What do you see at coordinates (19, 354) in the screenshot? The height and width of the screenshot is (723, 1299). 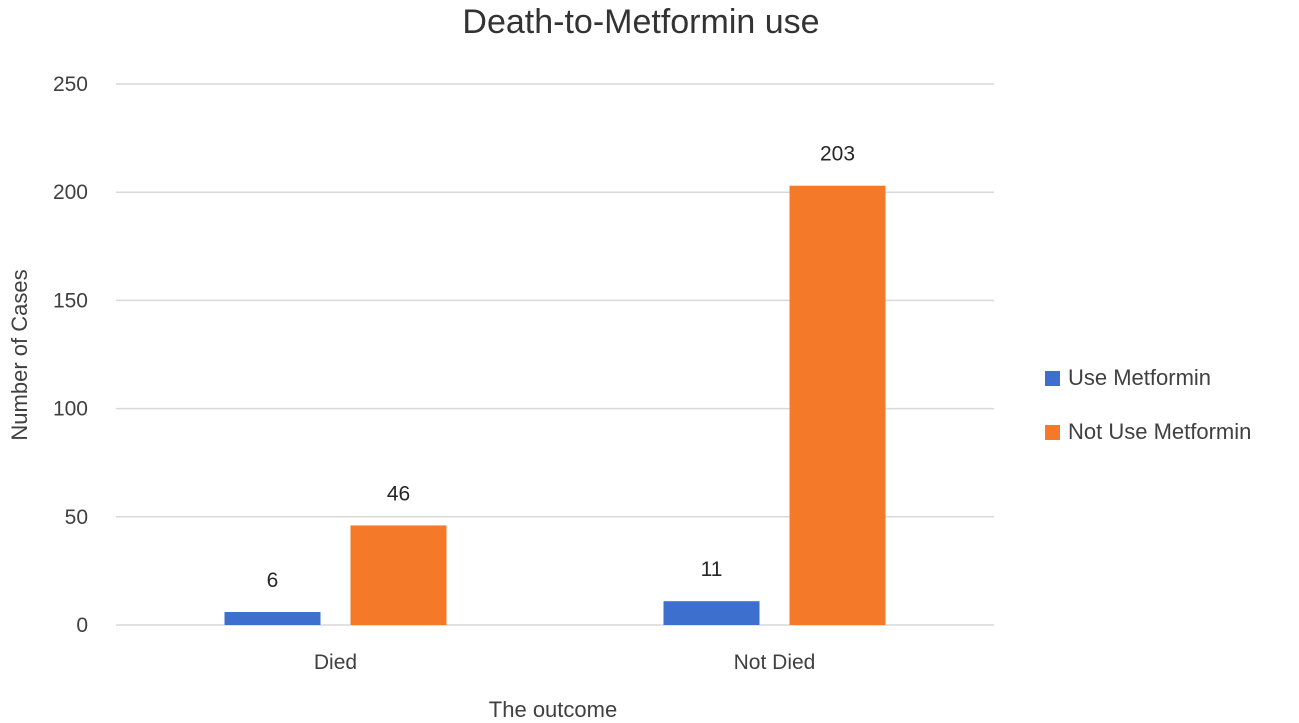 I see `y-axis-title: Number of Cases` at bounding box center [19, 354].